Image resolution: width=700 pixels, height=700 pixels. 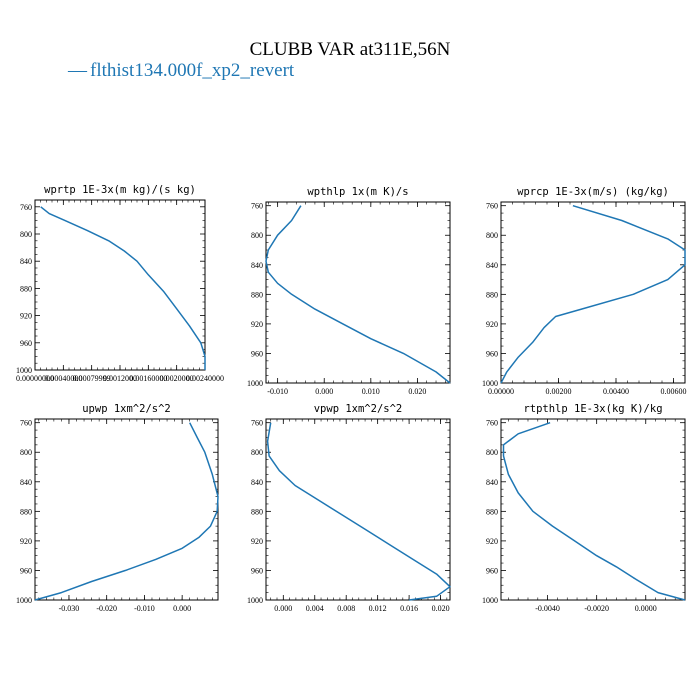 I want to click on x-tick-label: 0.00600, so click(x=674, y=391).